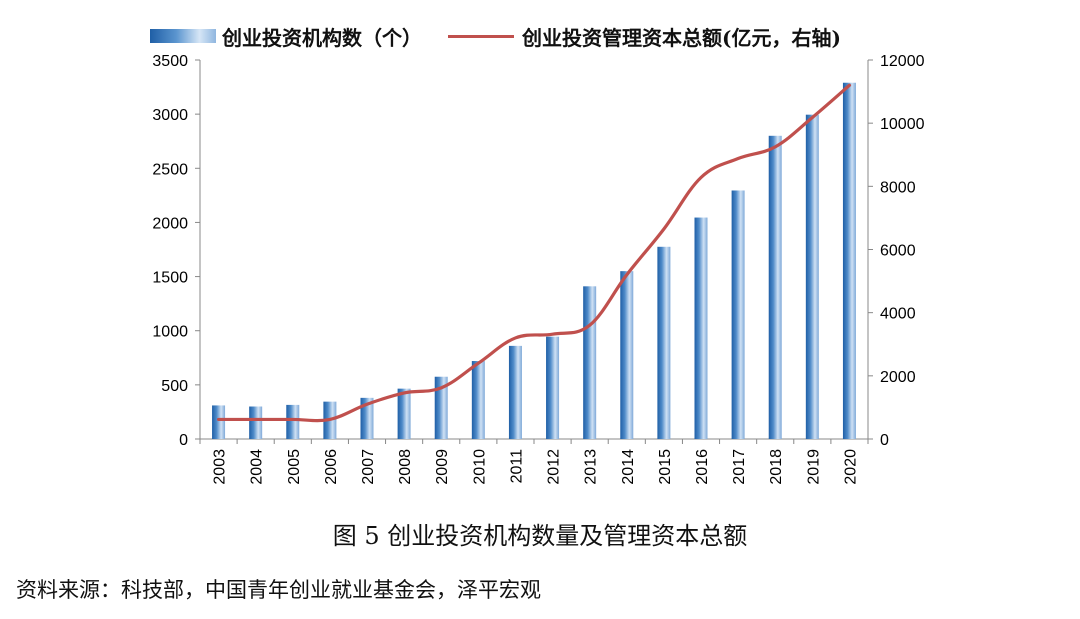 This screenshot has height=619, width=1080. I want to click on x-tick-label: 2004, so click(257, 467).